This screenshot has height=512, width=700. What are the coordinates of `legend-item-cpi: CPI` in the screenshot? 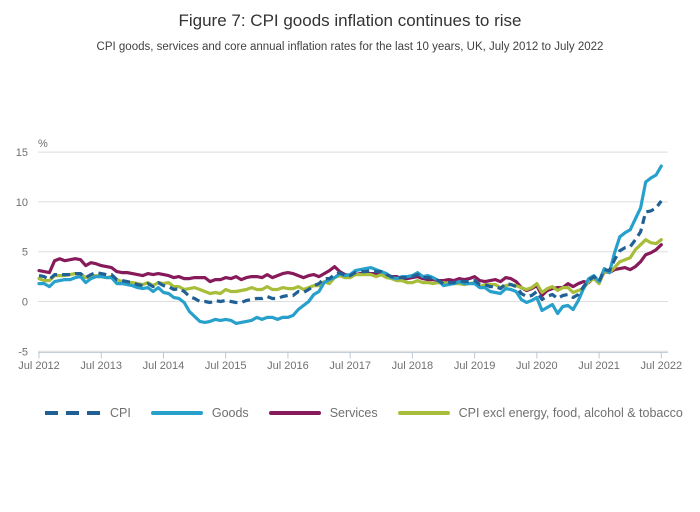 It's located at (88, 413).